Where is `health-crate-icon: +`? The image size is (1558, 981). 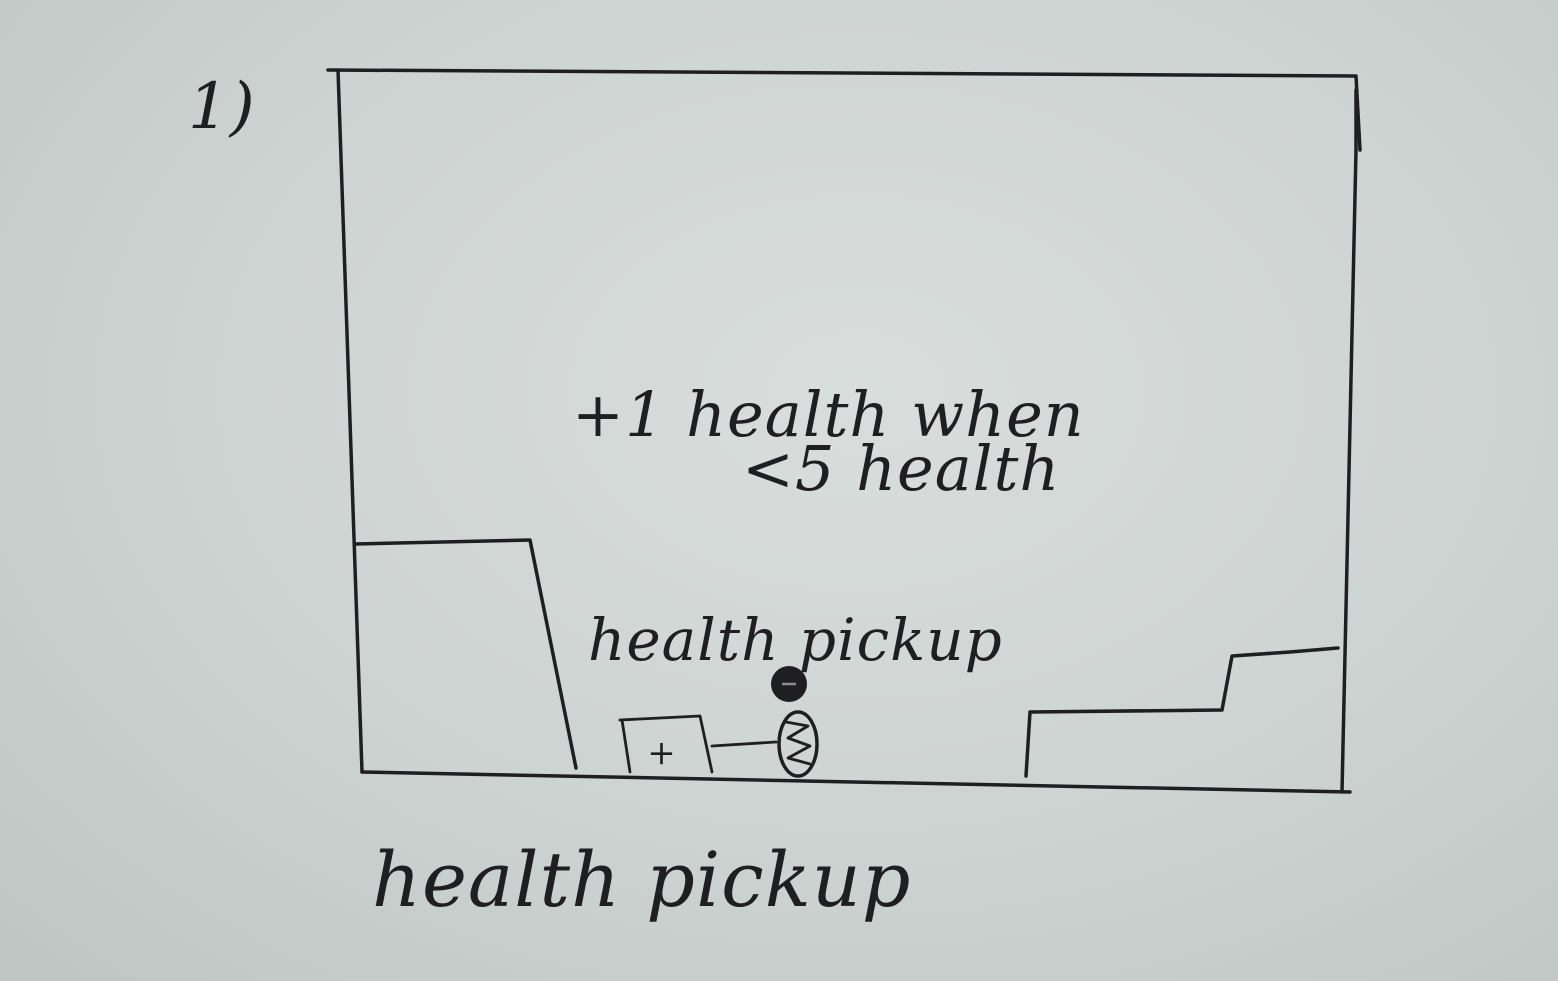 health-crate-icon: + is located at coordinates (698, 744).